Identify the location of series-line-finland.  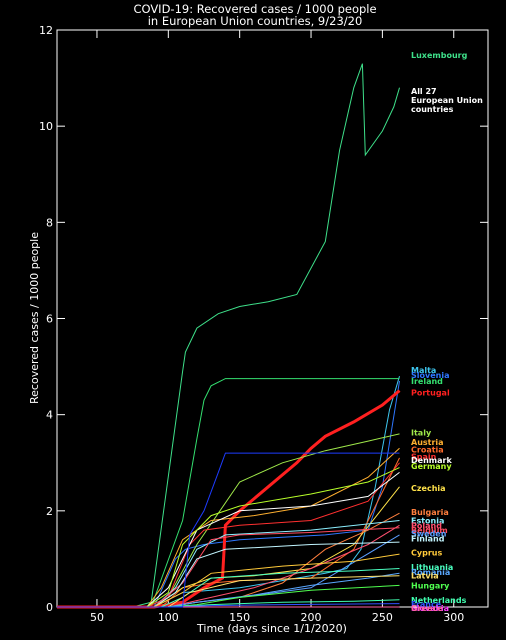
(228, 574).